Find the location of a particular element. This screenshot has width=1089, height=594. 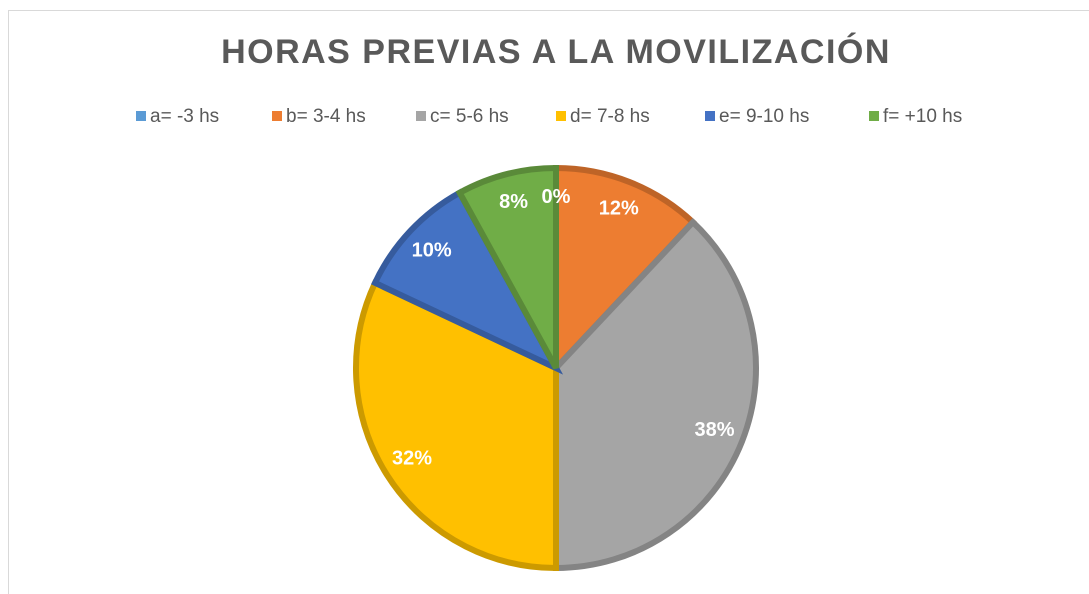

legend-label: a= -3 hs is located at coordinates (184, 116).